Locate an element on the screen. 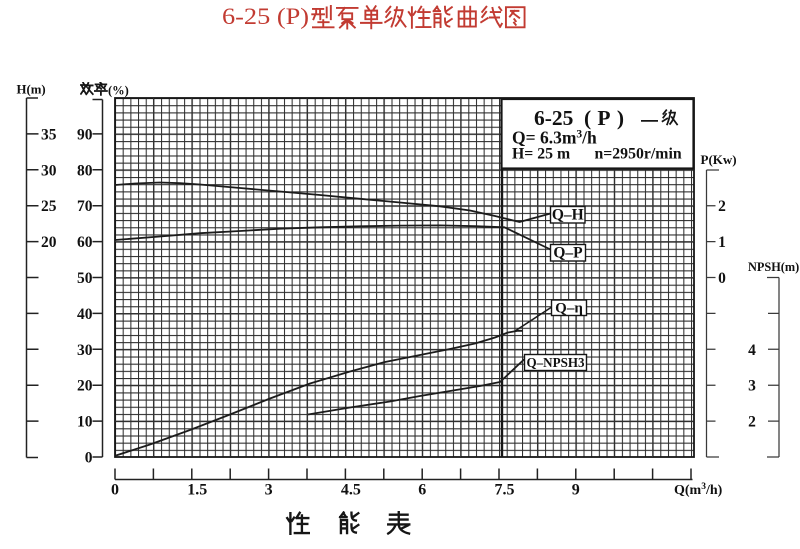 This screenshot has height=549, width=800. svg-text: 7.5 is located at coordinates (505, 490).